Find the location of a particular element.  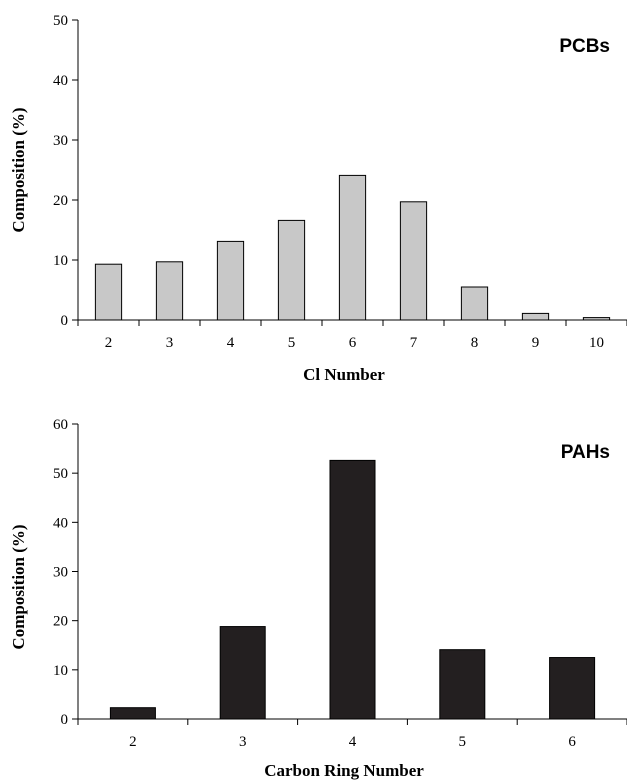

pah-x-axis-label: Carbon Ring Number is located at coordinates (344, 770).